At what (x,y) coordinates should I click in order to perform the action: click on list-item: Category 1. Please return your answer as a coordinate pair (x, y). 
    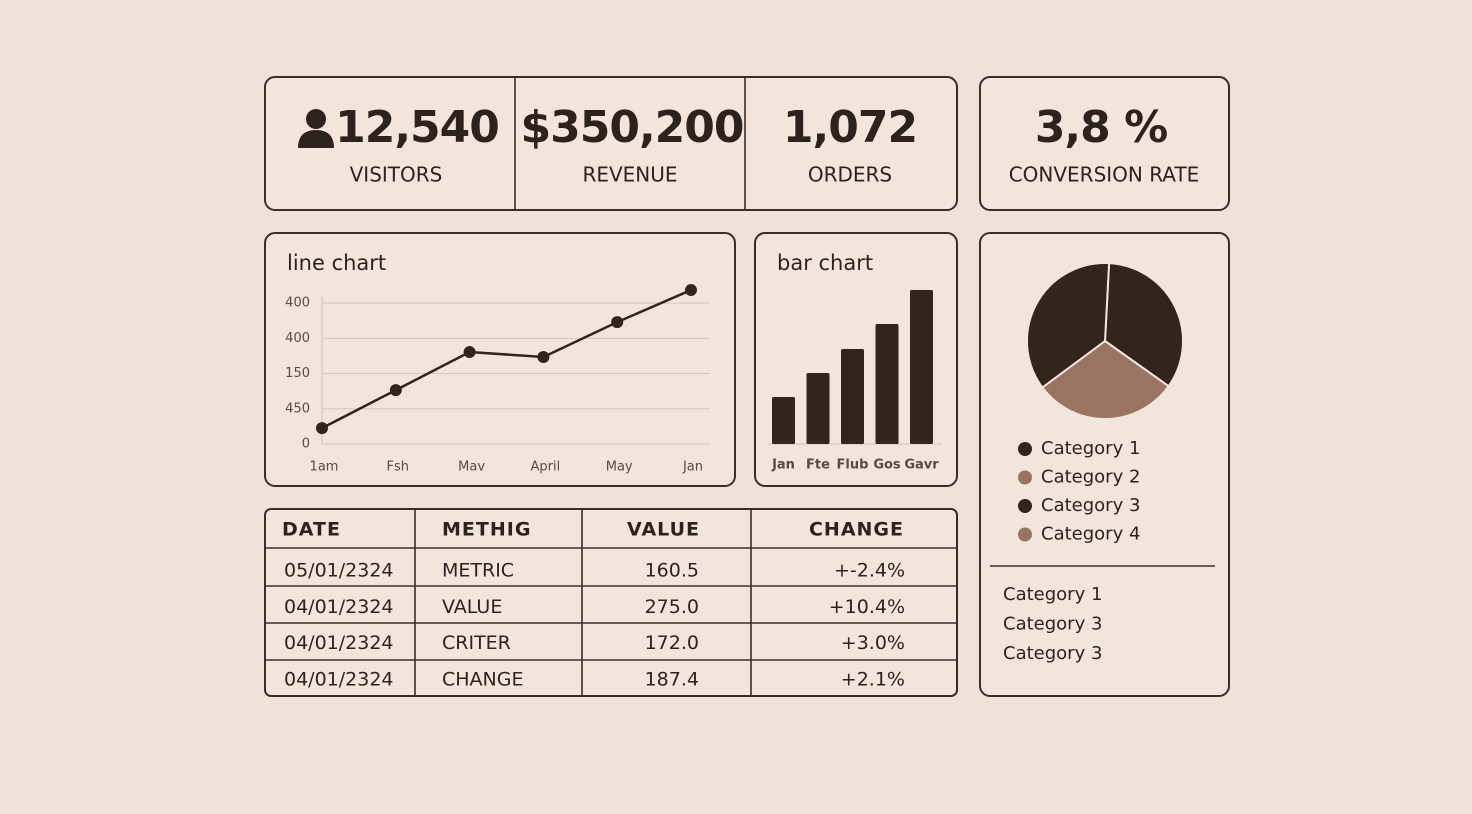
    Looking at the image, I should click on (1052, 594).